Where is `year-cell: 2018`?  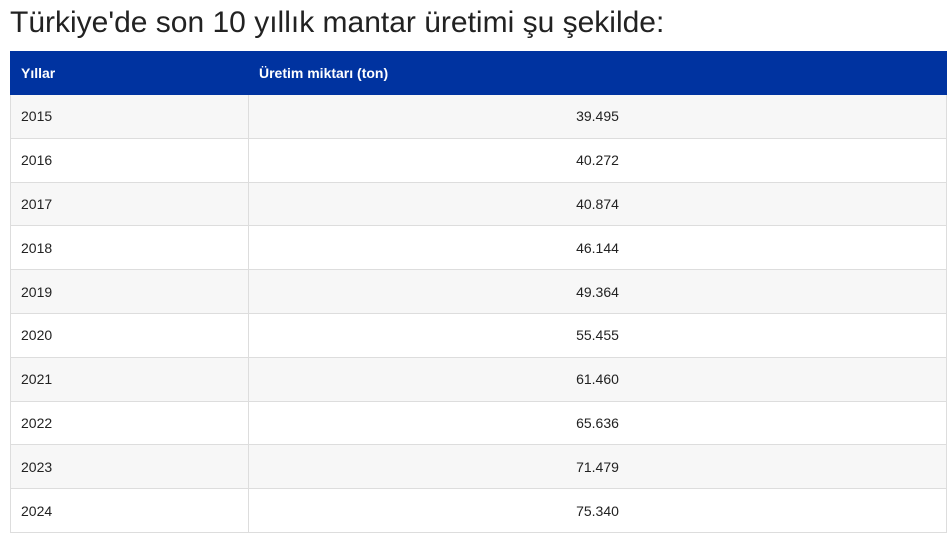 year-cell: 2018 is located at coordinates (129, 248).